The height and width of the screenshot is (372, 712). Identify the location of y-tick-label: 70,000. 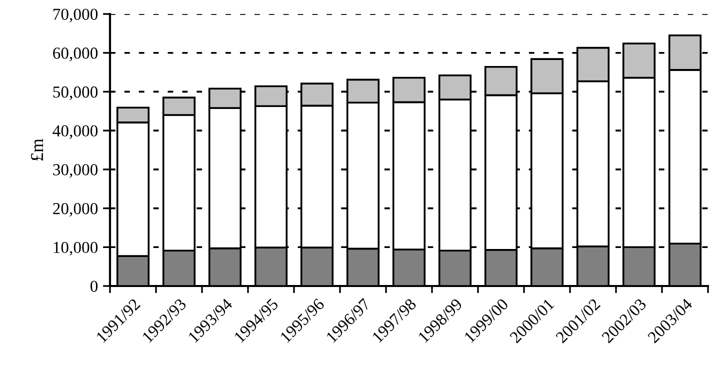
(75, 15).